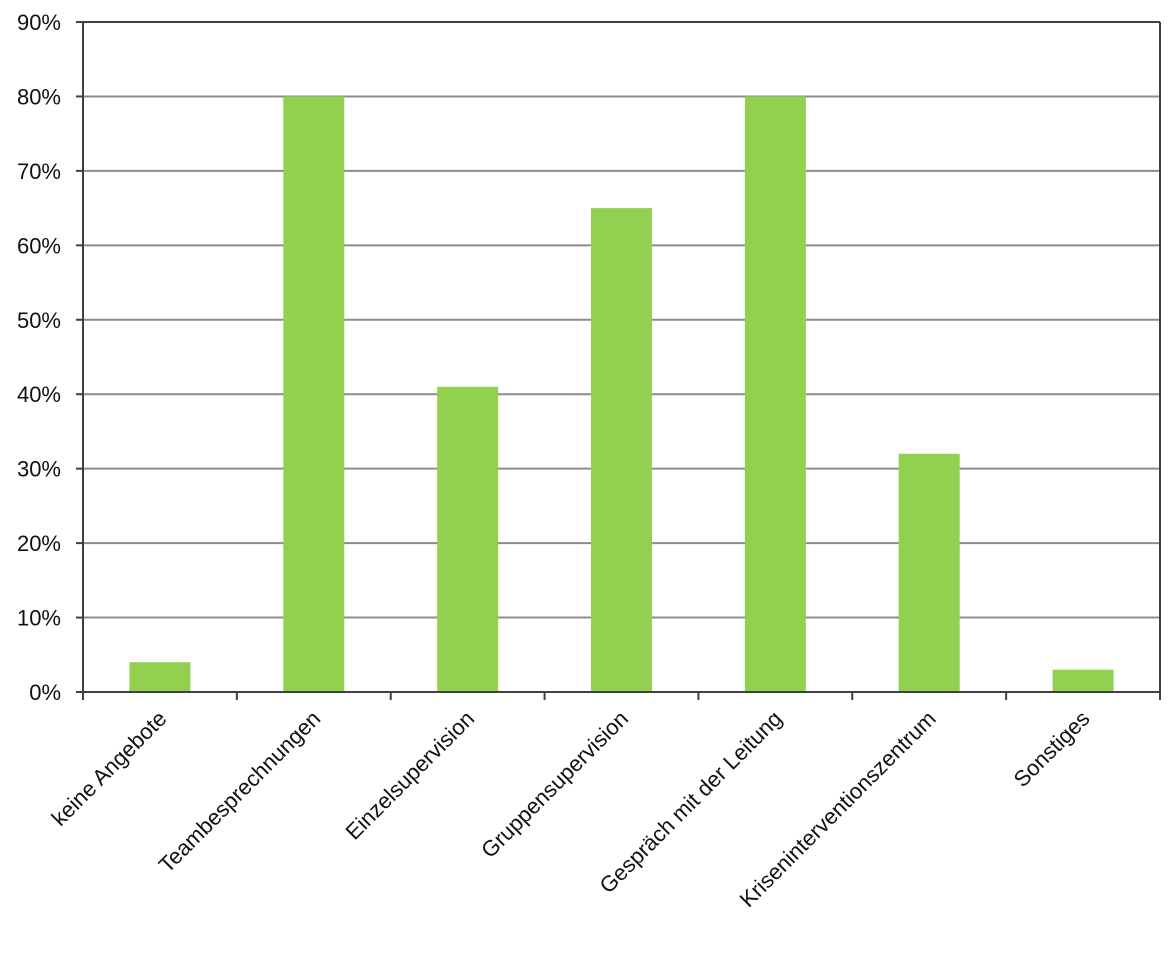 The width and height of the screenshot is (1172, 962). I want to click on y-tick-label: 0%, so click(45, 692).